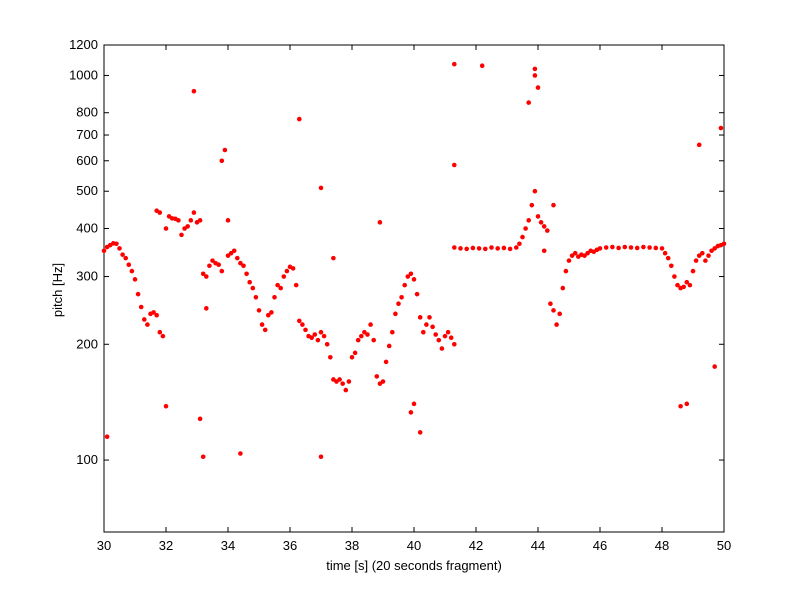 This screenshot has width=800, height=605. What do you see at coordinates (83, 74) in the screenshot?
I see `y-tick-label: 1000` at bounding box center [83, 74].